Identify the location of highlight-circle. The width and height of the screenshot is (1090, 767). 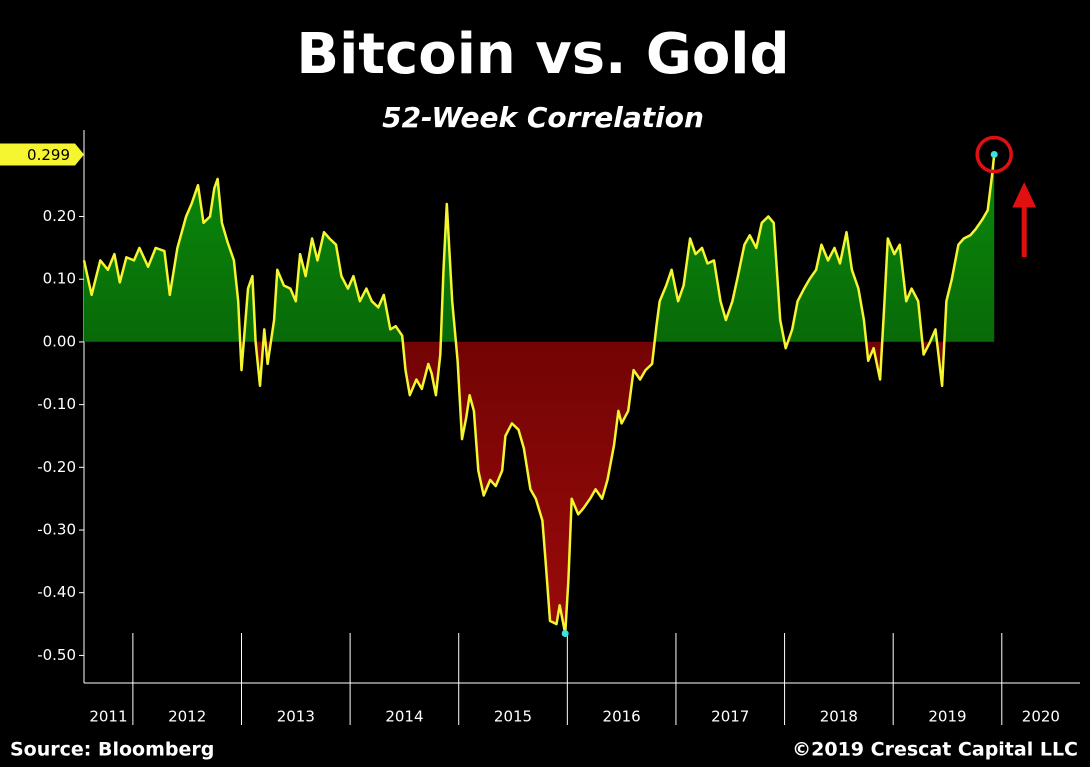
(994, 154).